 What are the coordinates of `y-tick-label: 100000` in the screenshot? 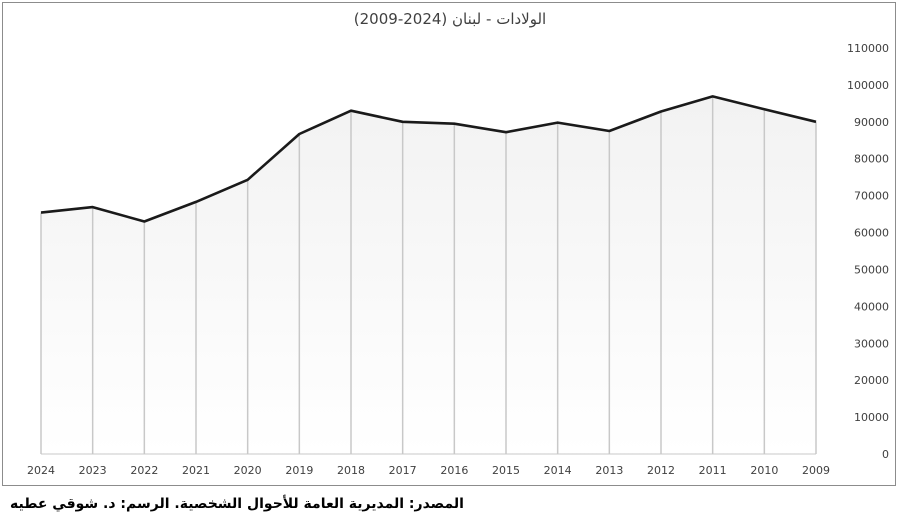 It's located at (868, 85).